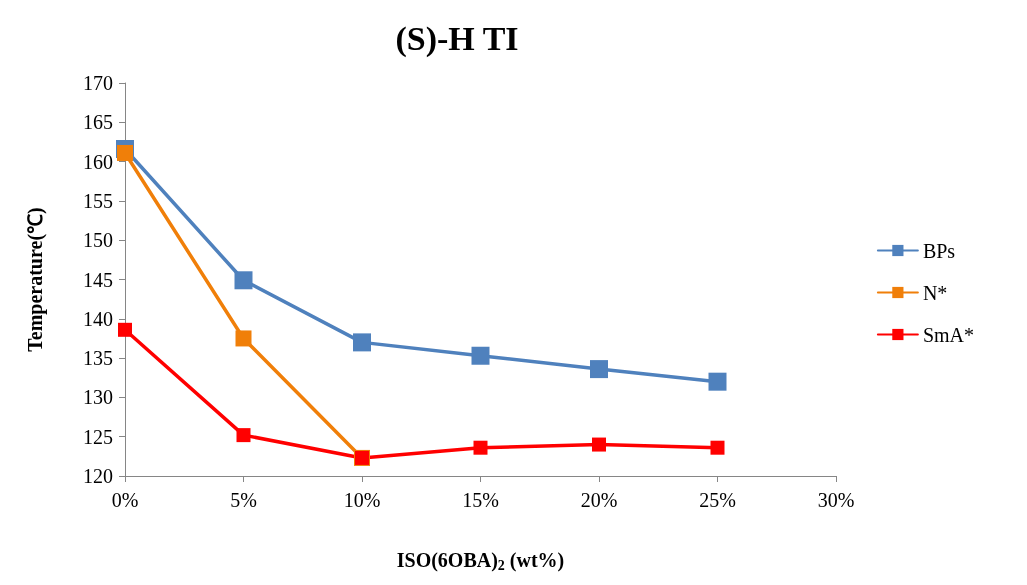 Image resolution: width=1027 pixels, height=585 pixels. What do you see at coordinates (243, 500) in the screenshot?
I see `x-tick-label: 5%` at bounding box center [243, 500].